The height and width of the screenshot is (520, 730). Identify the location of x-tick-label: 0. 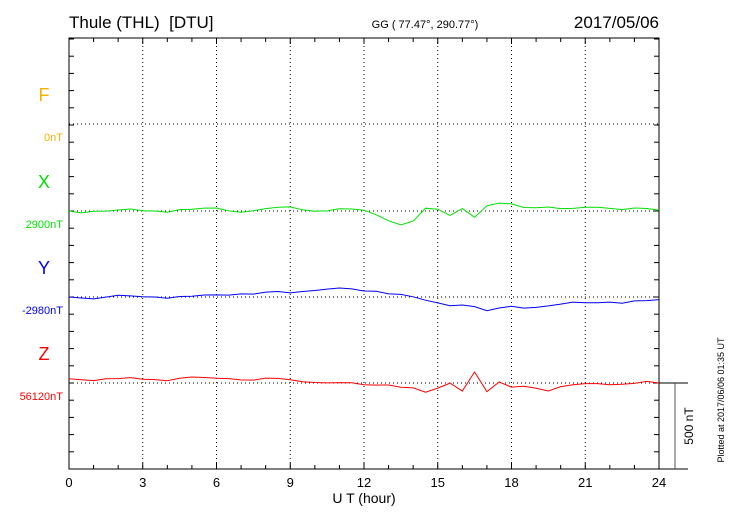
(68, 482).